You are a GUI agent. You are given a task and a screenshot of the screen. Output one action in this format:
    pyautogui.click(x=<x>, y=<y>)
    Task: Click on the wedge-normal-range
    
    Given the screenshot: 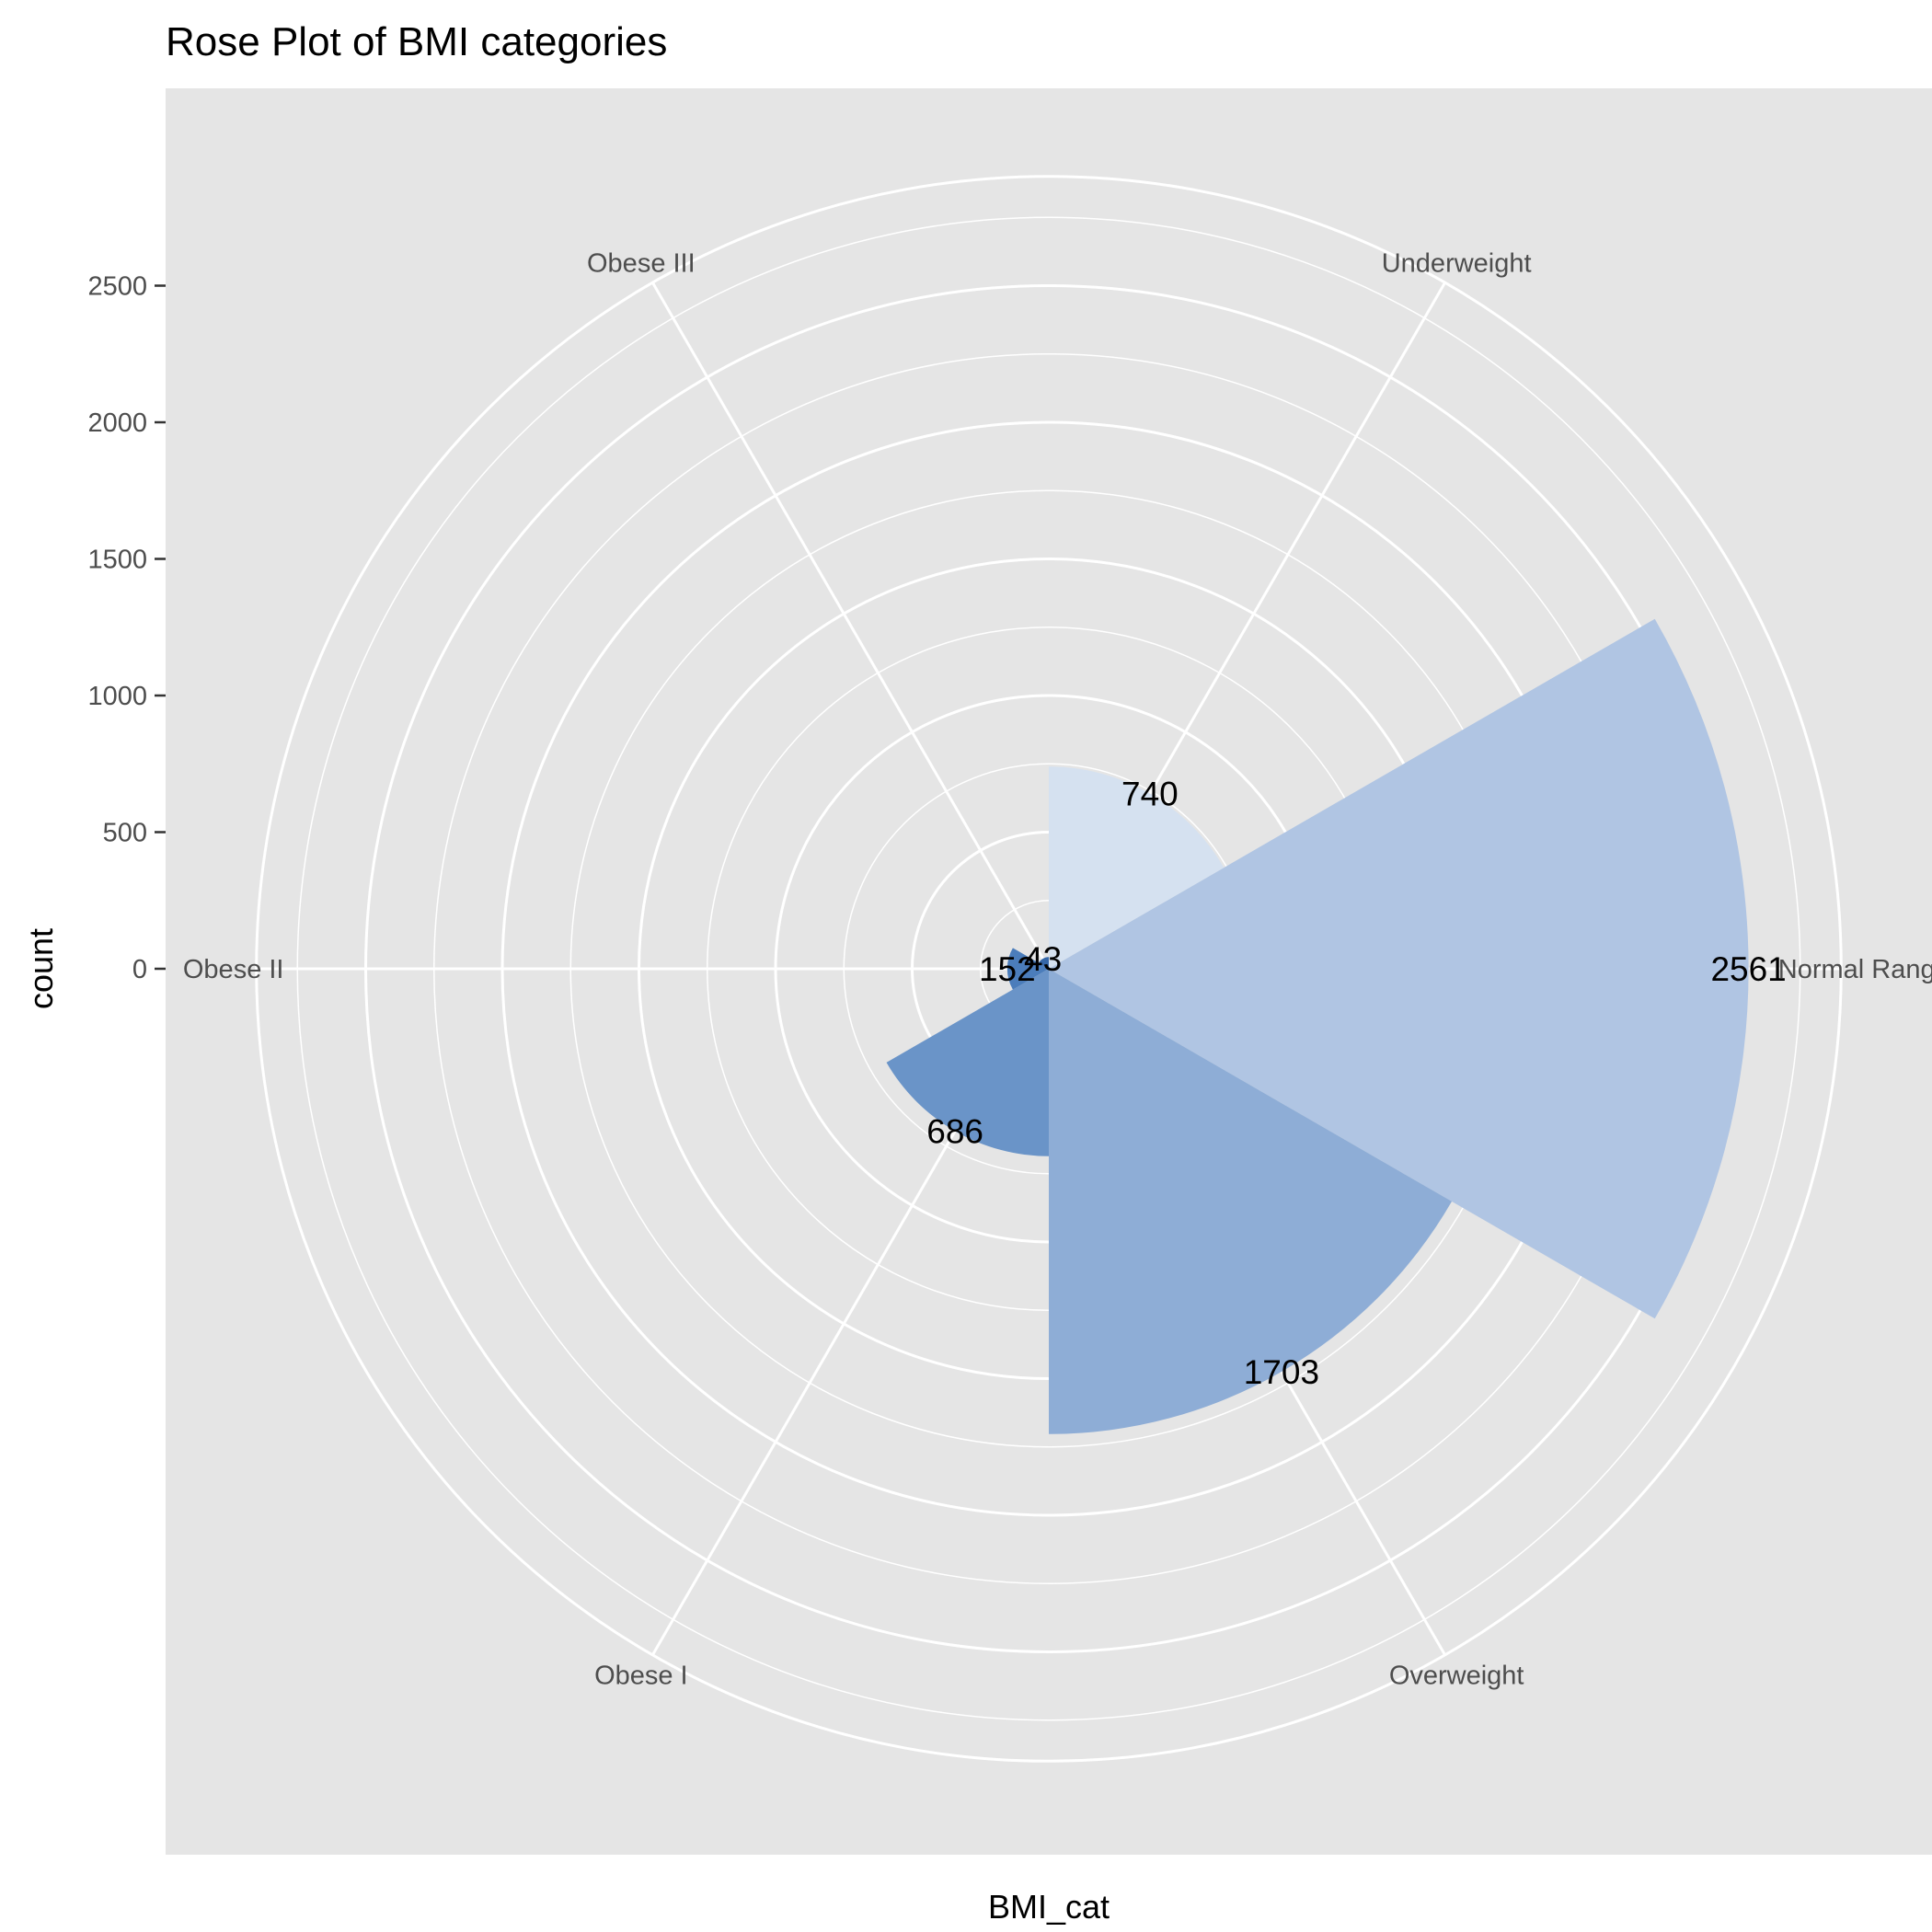 What is the action you would take?
    pyautogui.click(x=1399, y=968)
    